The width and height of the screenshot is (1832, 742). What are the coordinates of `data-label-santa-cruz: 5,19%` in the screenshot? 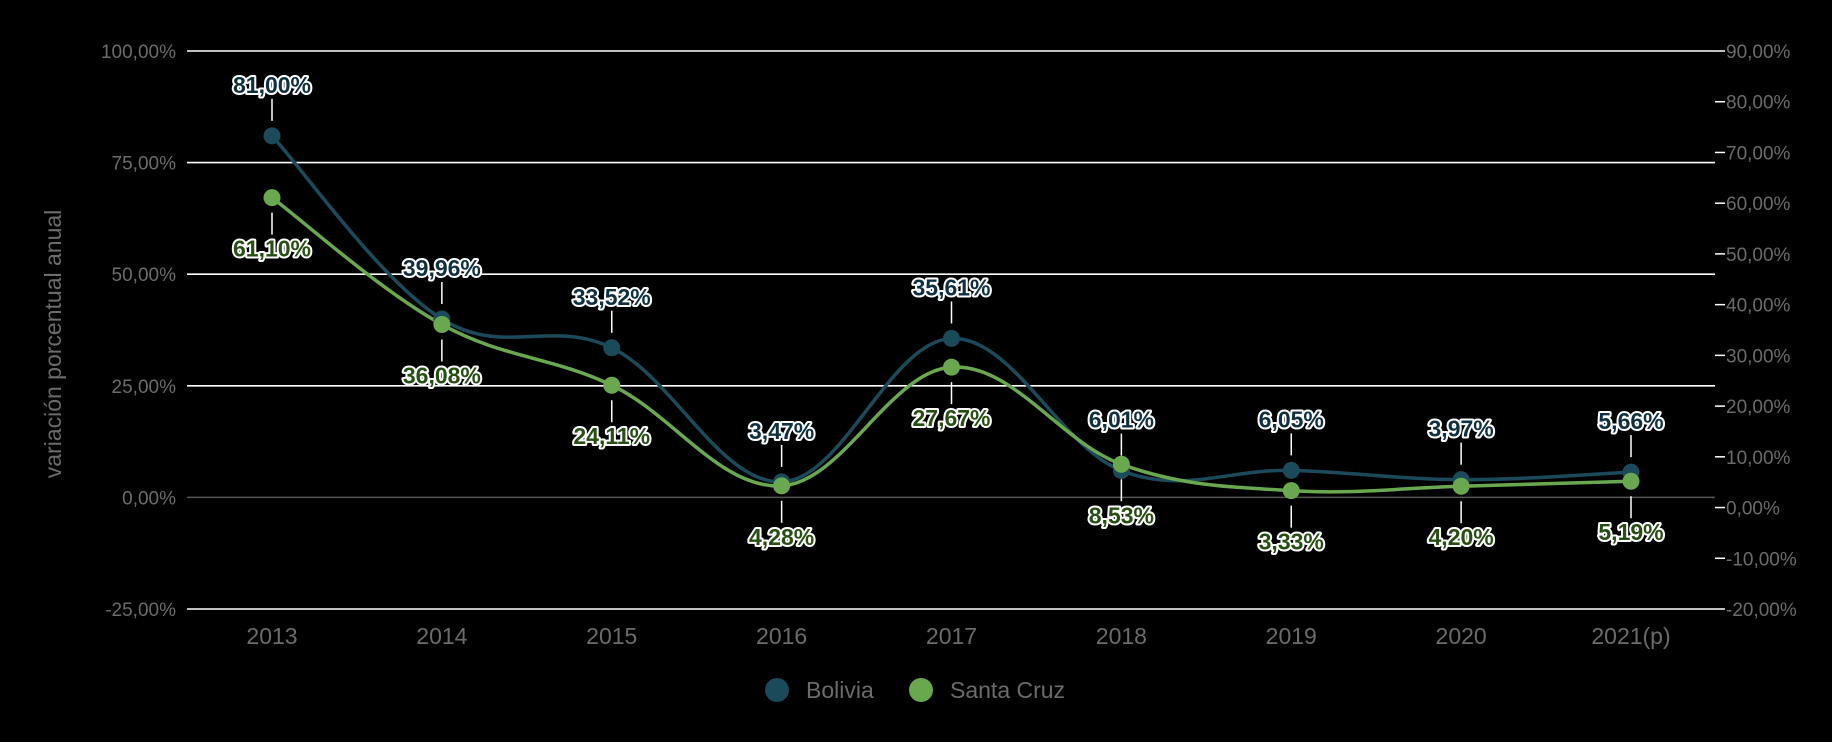 It's located at (1630, 532).